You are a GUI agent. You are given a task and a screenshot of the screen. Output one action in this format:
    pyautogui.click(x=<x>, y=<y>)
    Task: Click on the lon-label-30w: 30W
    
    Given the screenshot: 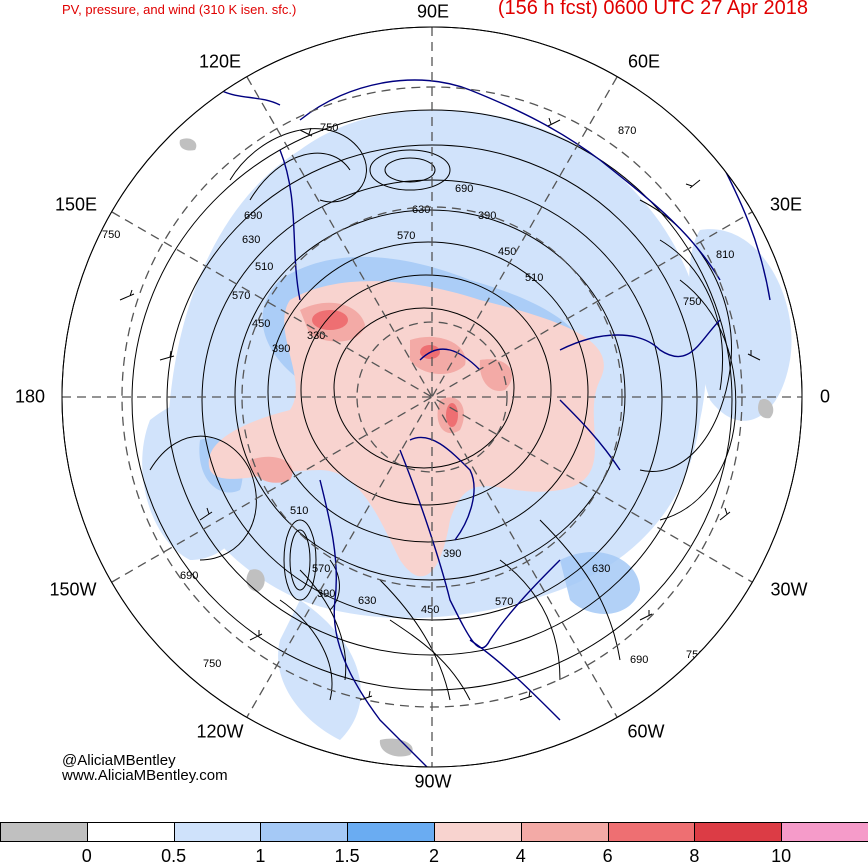 What is the action you would take?
    pyautogui.click(x=789, y=589)
    